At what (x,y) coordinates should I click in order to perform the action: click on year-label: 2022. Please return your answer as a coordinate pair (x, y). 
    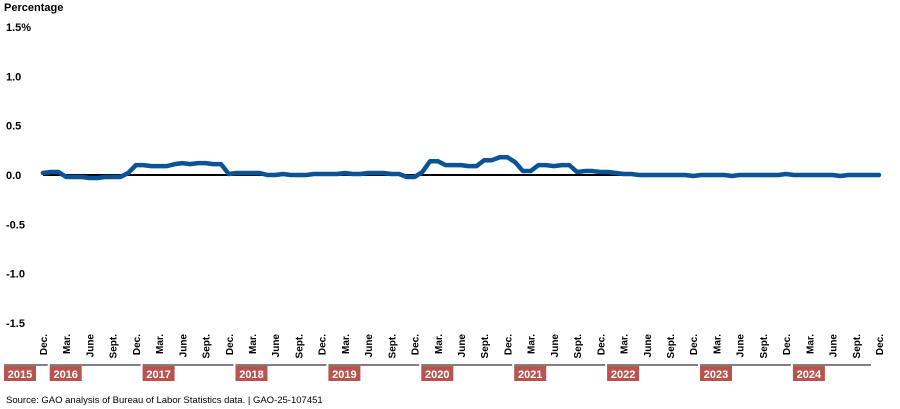
    Looking at the image, I should click on (623, 375).